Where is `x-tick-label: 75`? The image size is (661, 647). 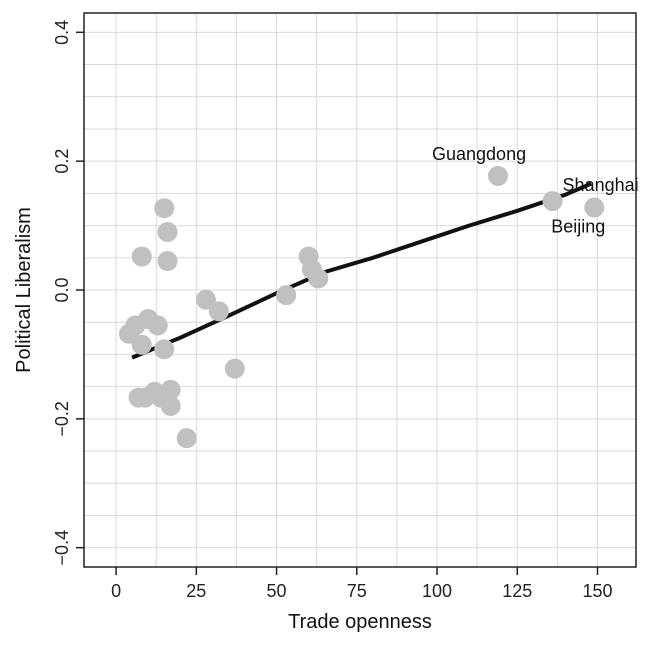
x-tick-label: 75 is located at coordinates (357, 591).